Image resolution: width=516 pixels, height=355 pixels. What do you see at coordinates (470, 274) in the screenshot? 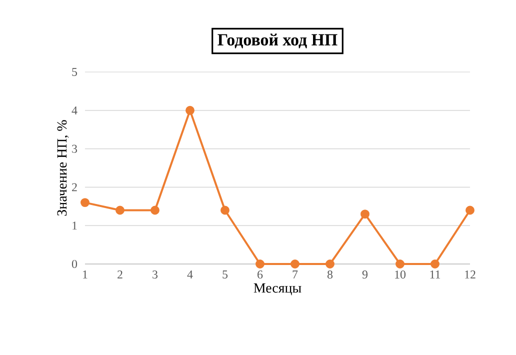
I see `x-tick-label: 12` at bounding box center [470, 274].